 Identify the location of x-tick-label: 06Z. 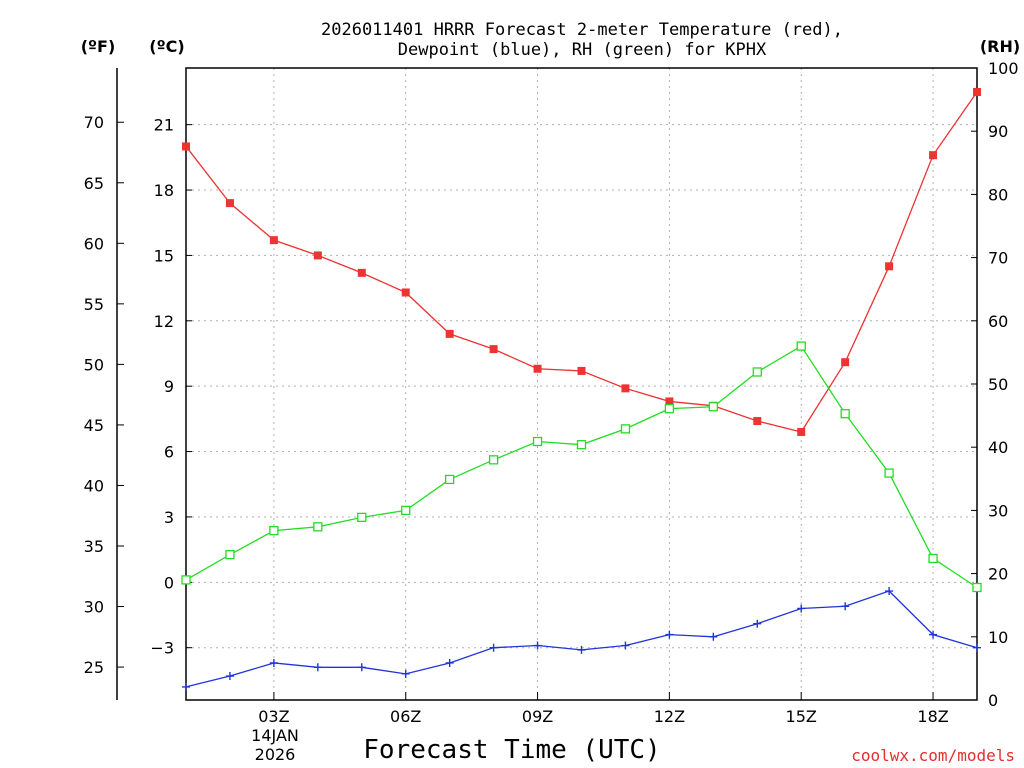
(405, 716).